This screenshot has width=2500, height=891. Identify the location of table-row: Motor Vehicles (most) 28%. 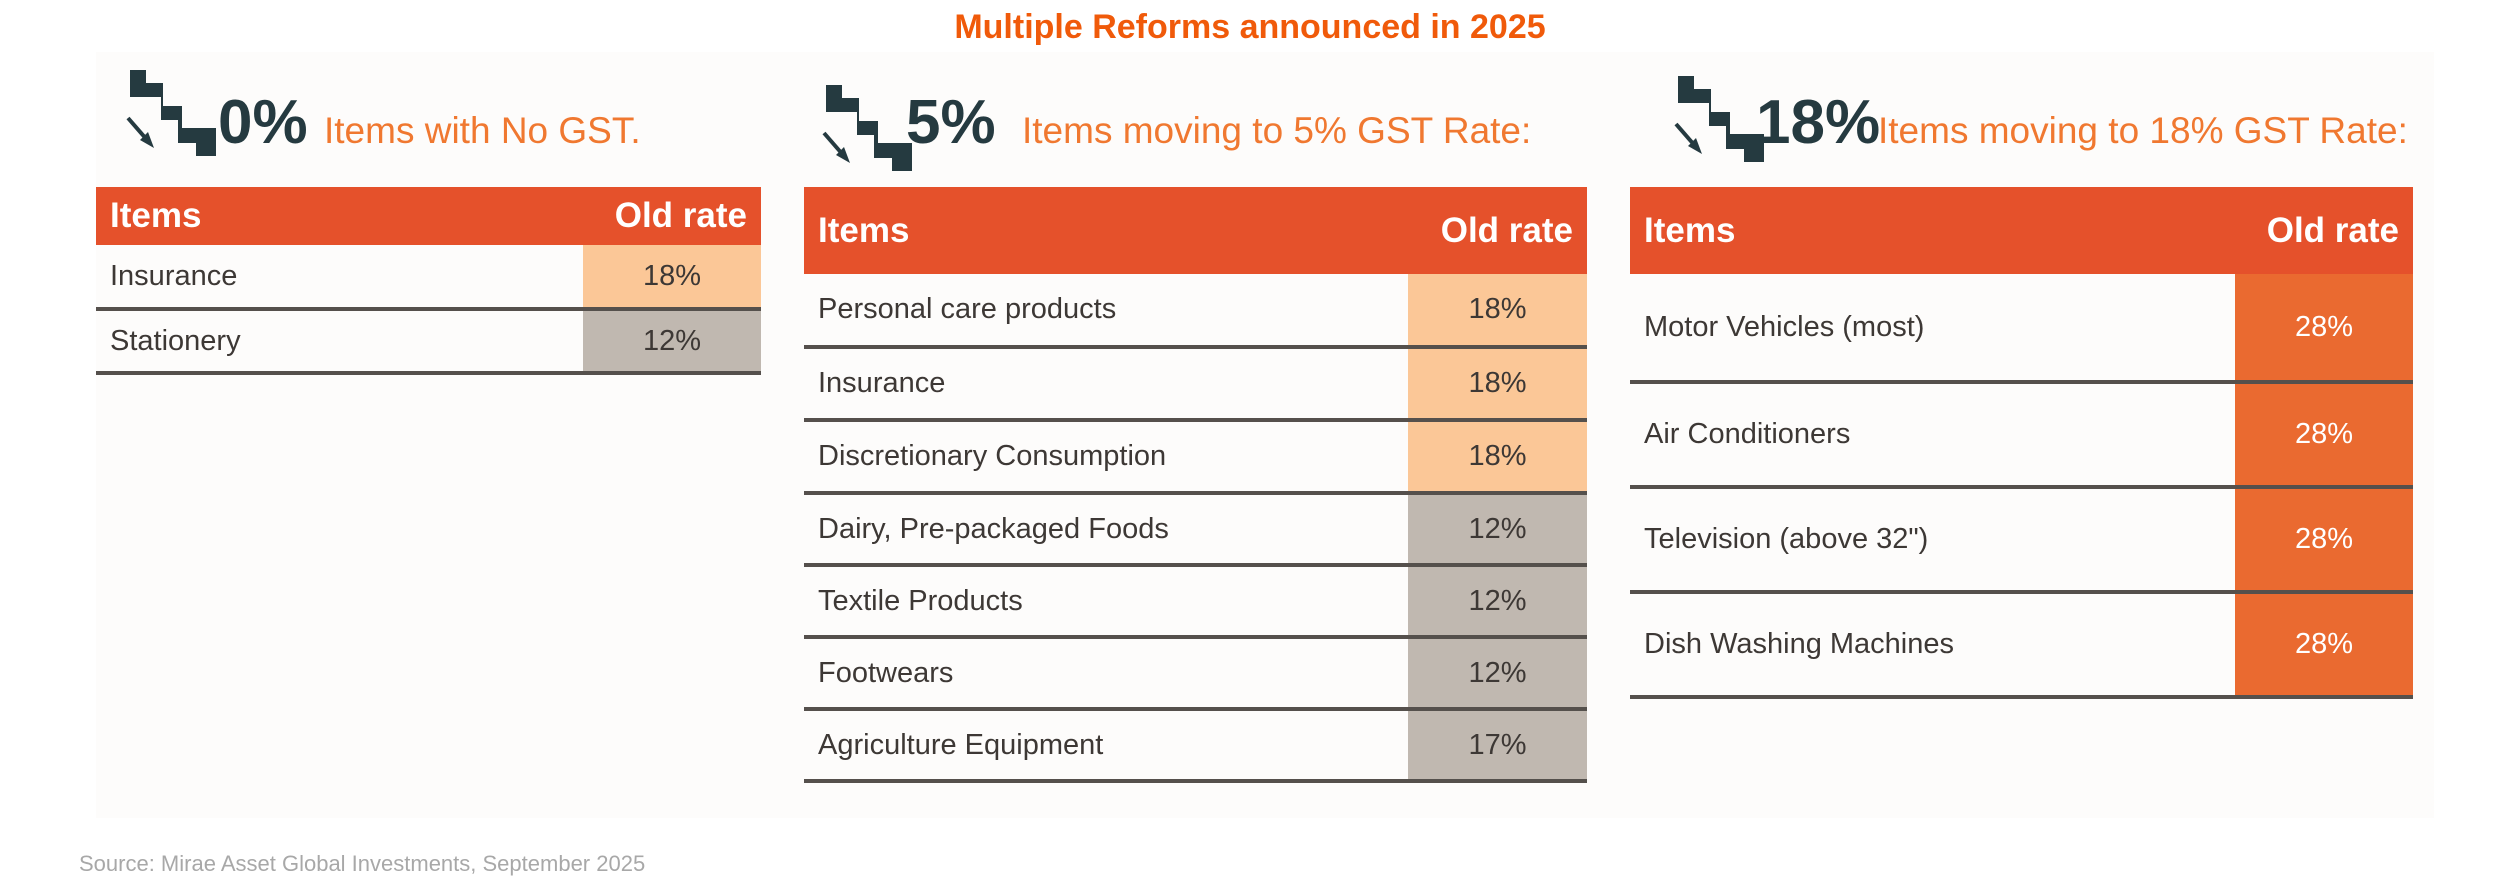
(2021, 329).